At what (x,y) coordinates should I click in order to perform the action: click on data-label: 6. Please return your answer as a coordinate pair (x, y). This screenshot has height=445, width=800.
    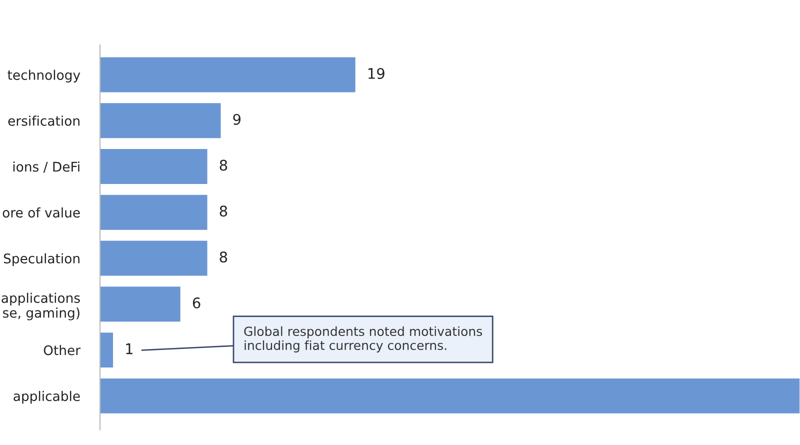
    Looking at the image, I should click on (196, 302).